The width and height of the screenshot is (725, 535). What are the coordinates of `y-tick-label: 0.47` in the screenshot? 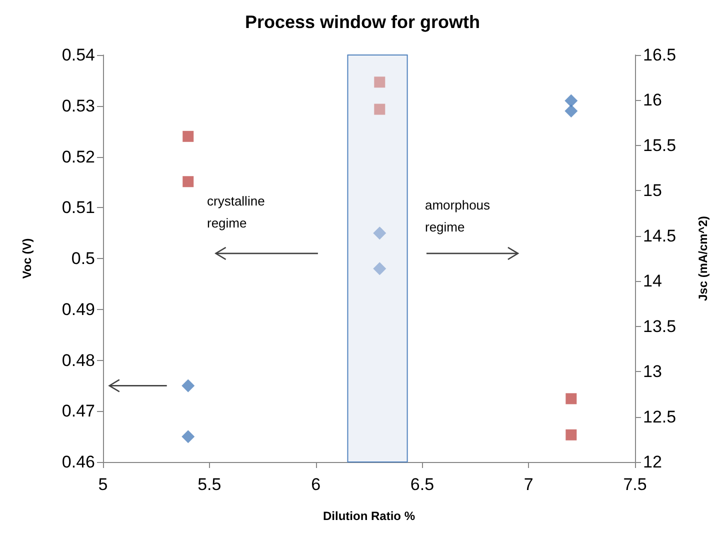 It's located at (78, 411).